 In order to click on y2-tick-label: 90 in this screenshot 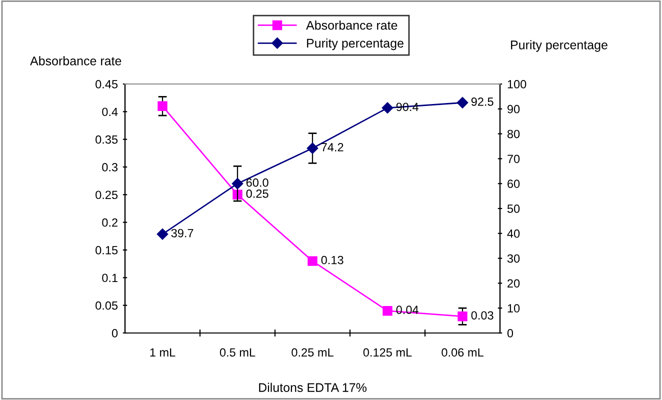, I will do `click(514, 109)`.